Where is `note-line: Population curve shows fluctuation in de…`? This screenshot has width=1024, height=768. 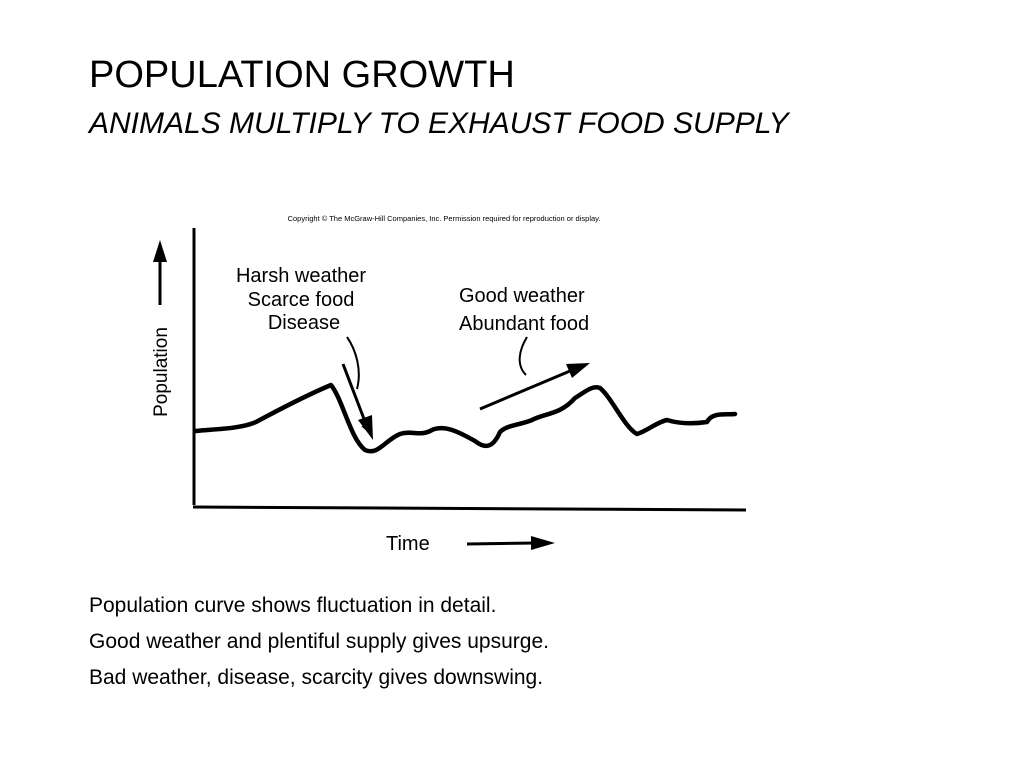
note-line: Population curve shows fluctuation in de… is located at coordinates (293, 605).